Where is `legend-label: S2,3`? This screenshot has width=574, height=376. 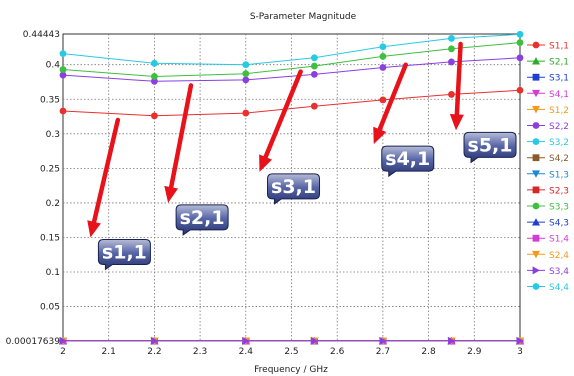
legend-label: S2,3 is located at coordinates (559, 191).